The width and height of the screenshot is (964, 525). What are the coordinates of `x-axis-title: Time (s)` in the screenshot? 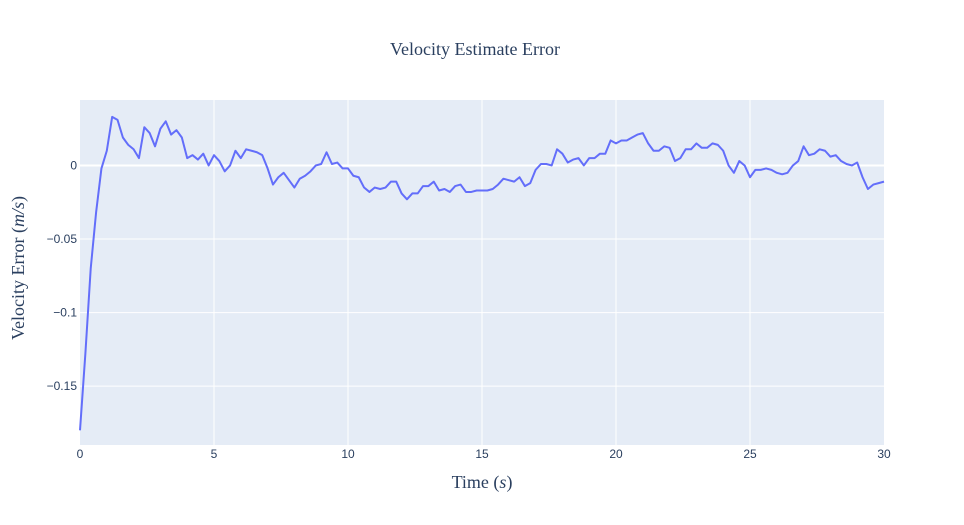 It's located at (482, 482).